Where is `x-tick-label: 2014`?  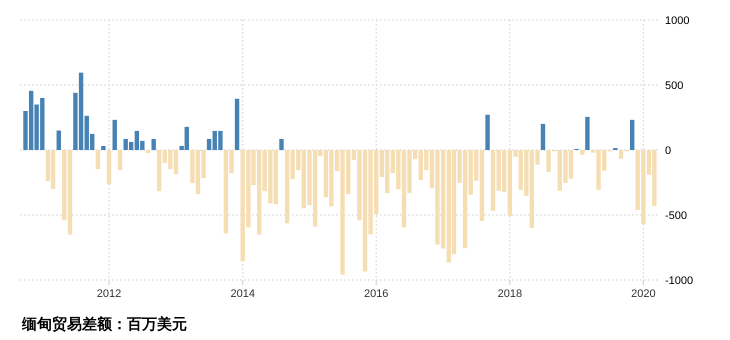
x-tick-label: 2014 is located at coordinates (242, 294).